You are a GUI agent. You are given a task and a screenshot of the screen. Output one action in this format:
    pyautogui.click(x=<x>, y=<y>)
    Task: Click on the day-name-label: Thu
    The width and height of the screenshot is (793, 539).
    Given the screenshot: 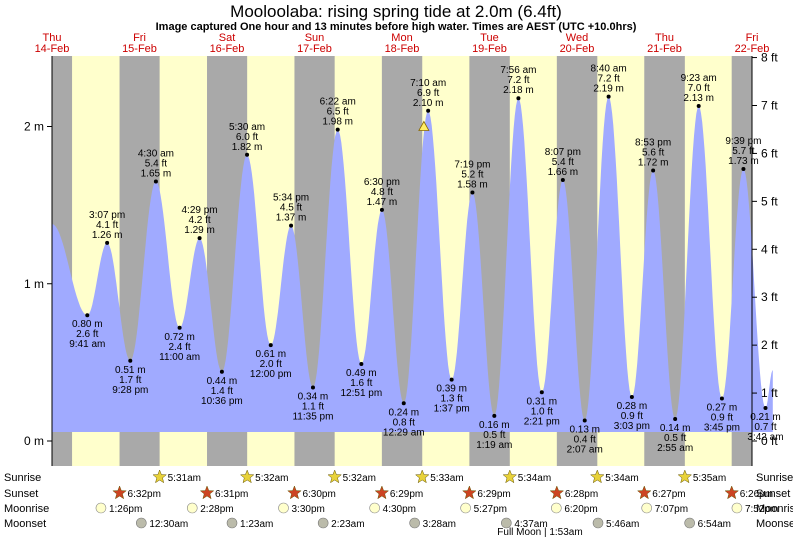 What is the action you would take?
    pyautogui.click(x=664, y=38)
    